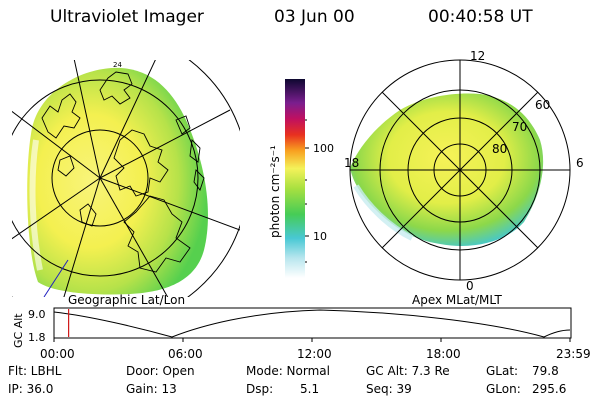 The image size is (600, 400). What do you see at coordinates (151, 389) in the screenshot?
I see `gain-value: Gain: 13` at bounding box center [151, 389].